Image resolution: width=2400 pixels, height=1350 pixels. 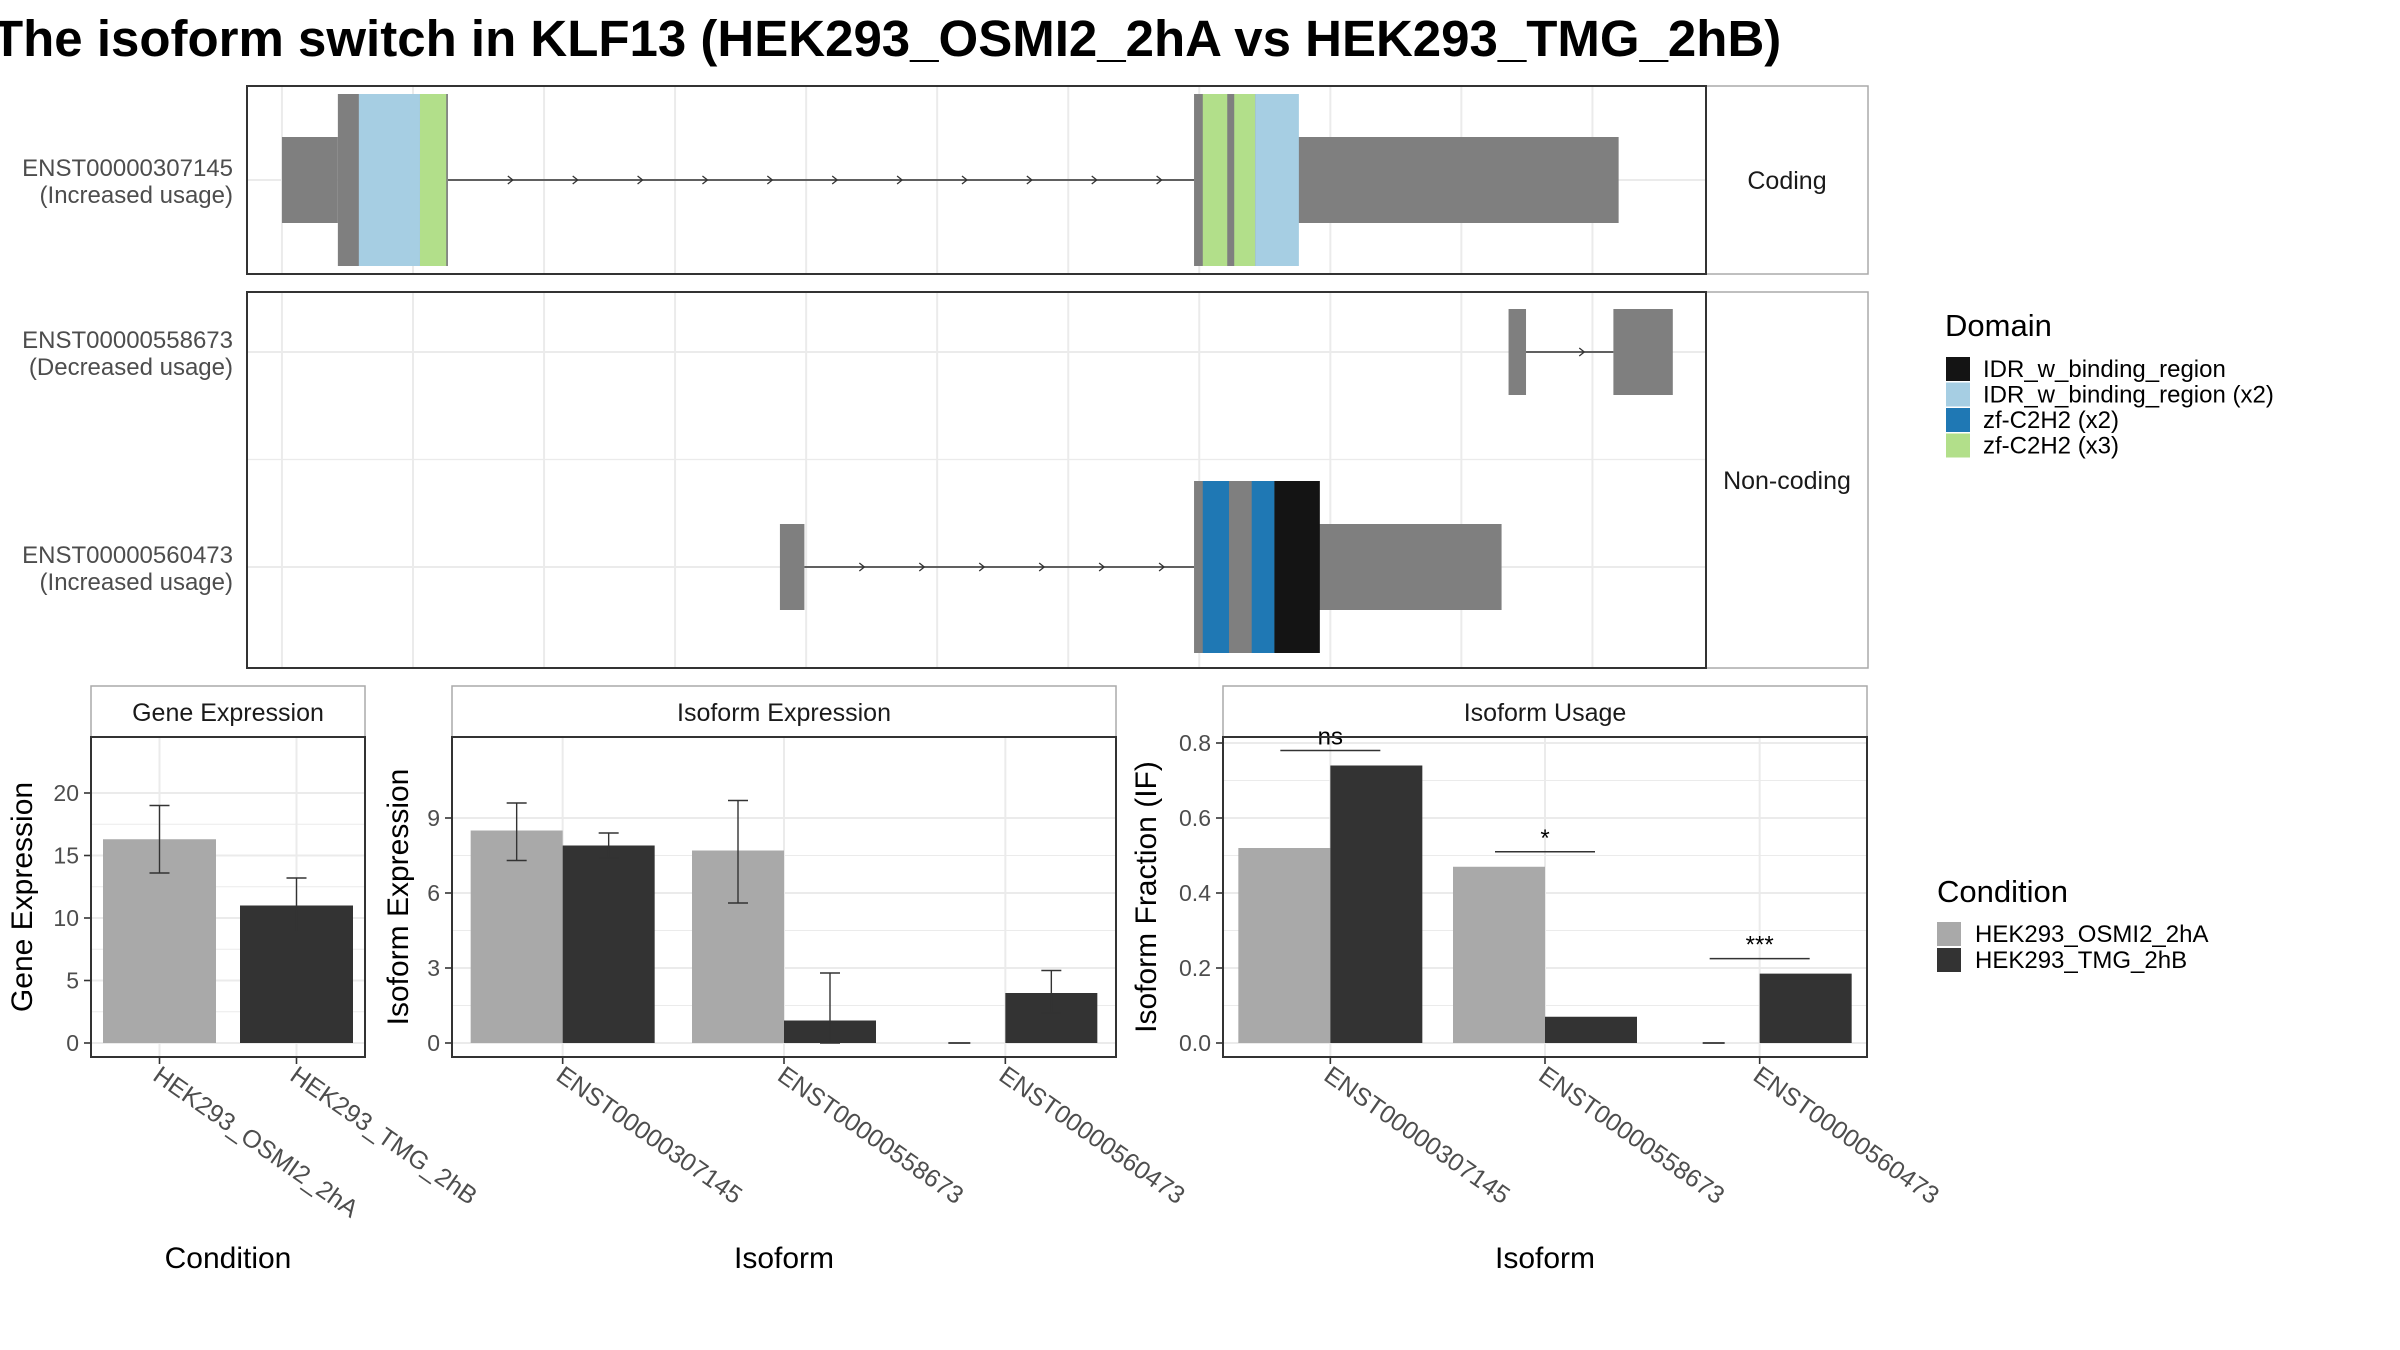 I want to click on domain-zf-c2h2-x3, so click(x=1245, y=180).